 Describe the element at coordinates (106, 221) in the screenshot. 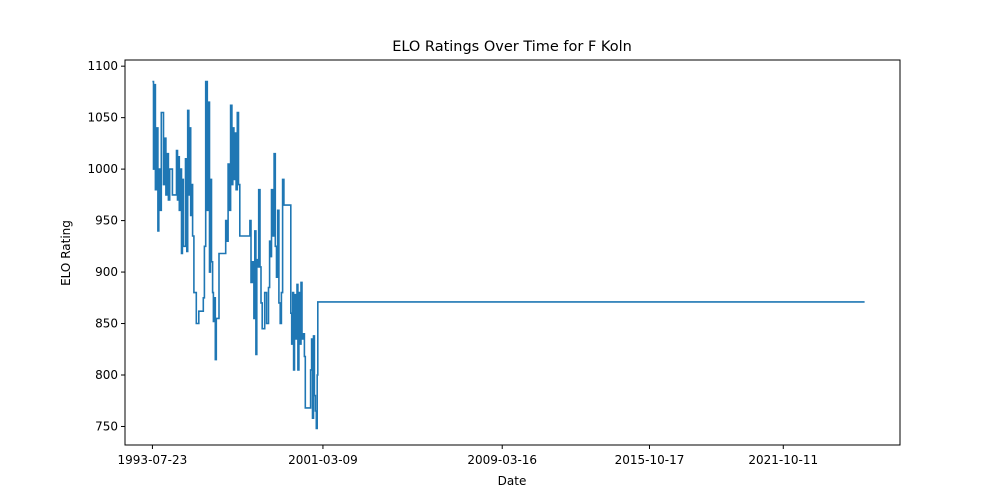

I see `y-tick-label: 950` at that location.